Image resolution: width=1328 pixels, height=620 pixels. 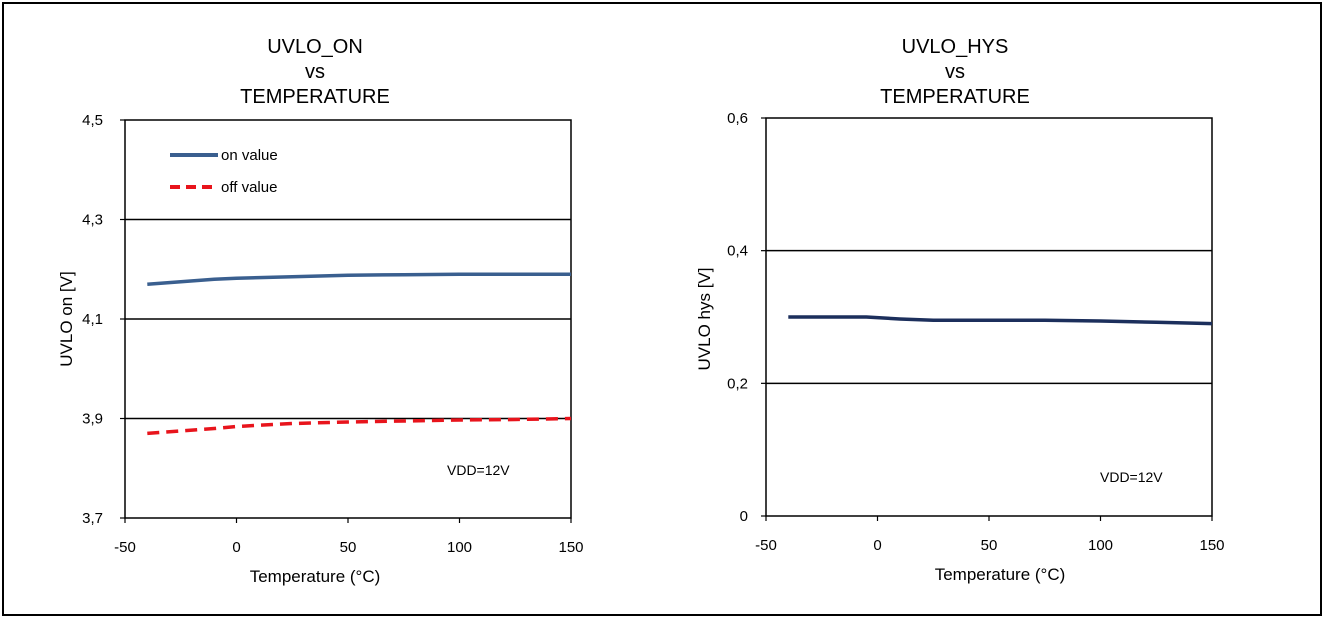 I want to click on series-line-uvlo-hys, so click(x=1000, y=320).